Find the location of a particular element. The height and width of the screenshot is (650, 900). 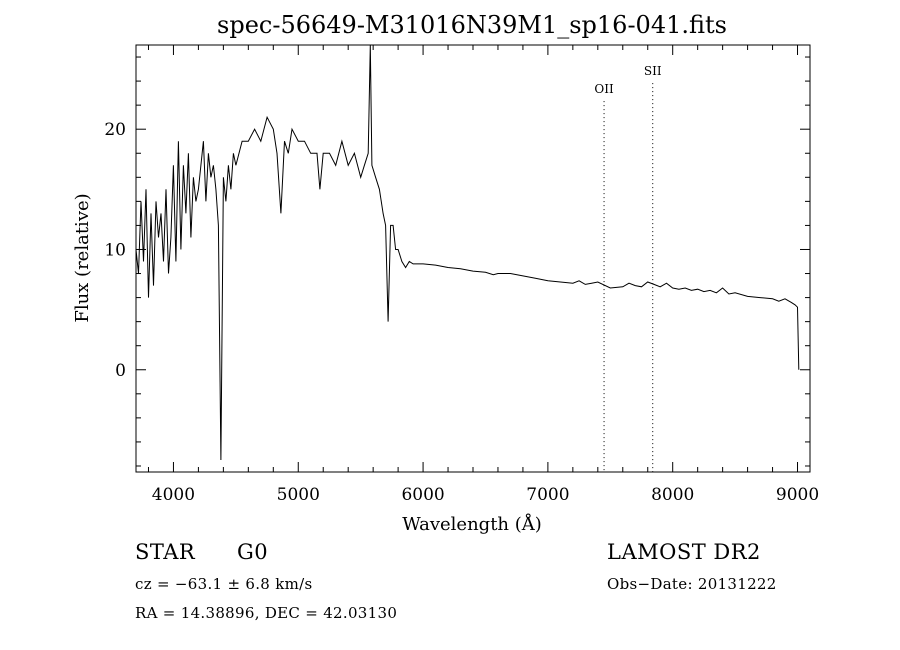

y-tick-label: 10 is located at coordinates (115, 250).